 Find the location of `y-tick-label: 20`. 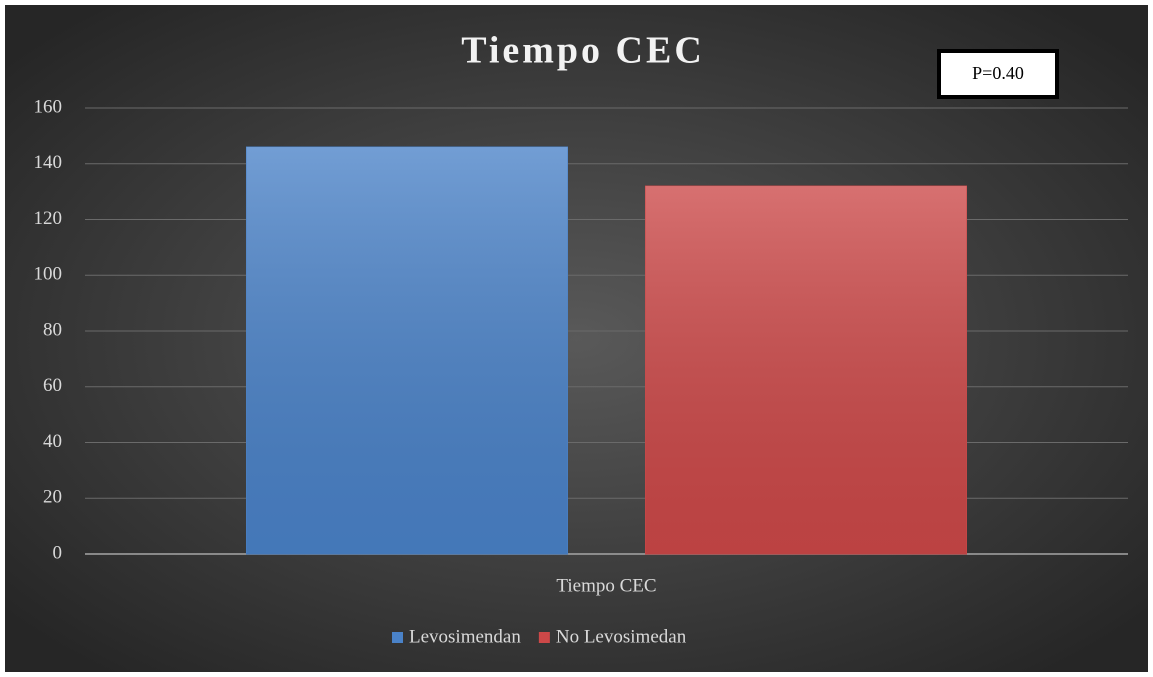

y-tick-label: 20 is located at coordinates (52, 497).